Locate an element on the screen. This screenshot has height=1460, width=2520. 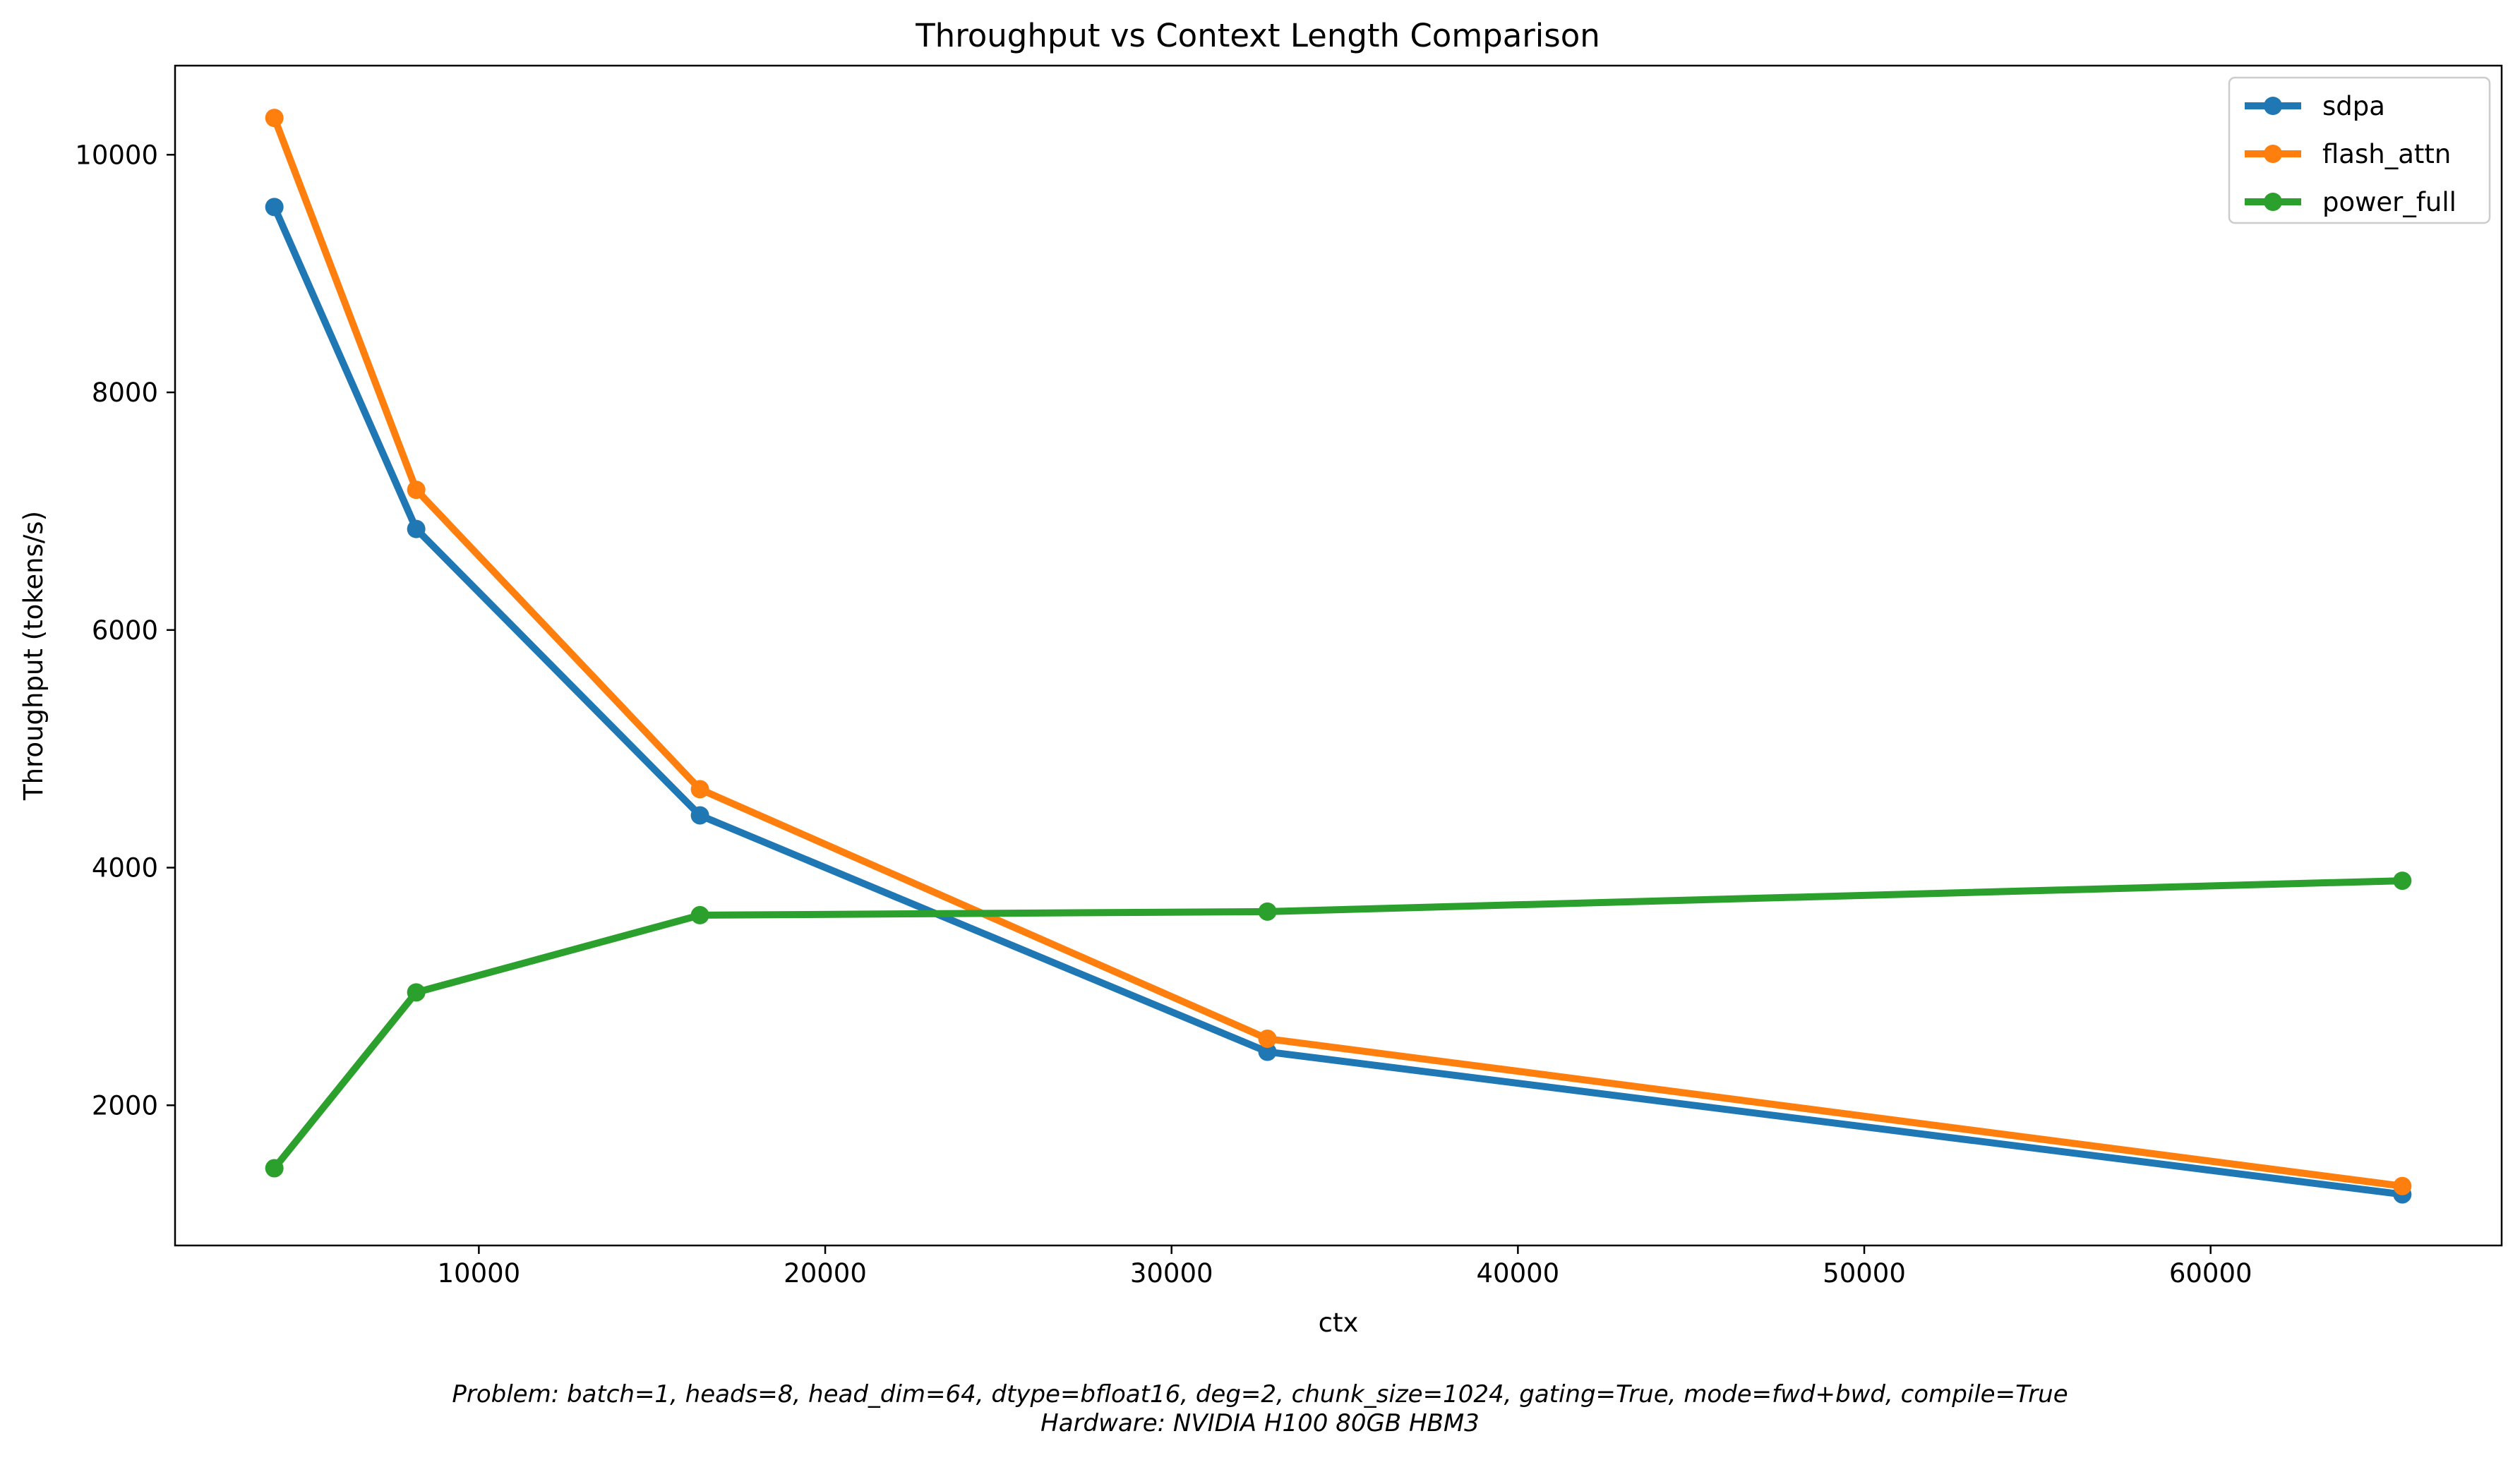
x-tick-label: 10000 is located at coordinates (480, 1274).